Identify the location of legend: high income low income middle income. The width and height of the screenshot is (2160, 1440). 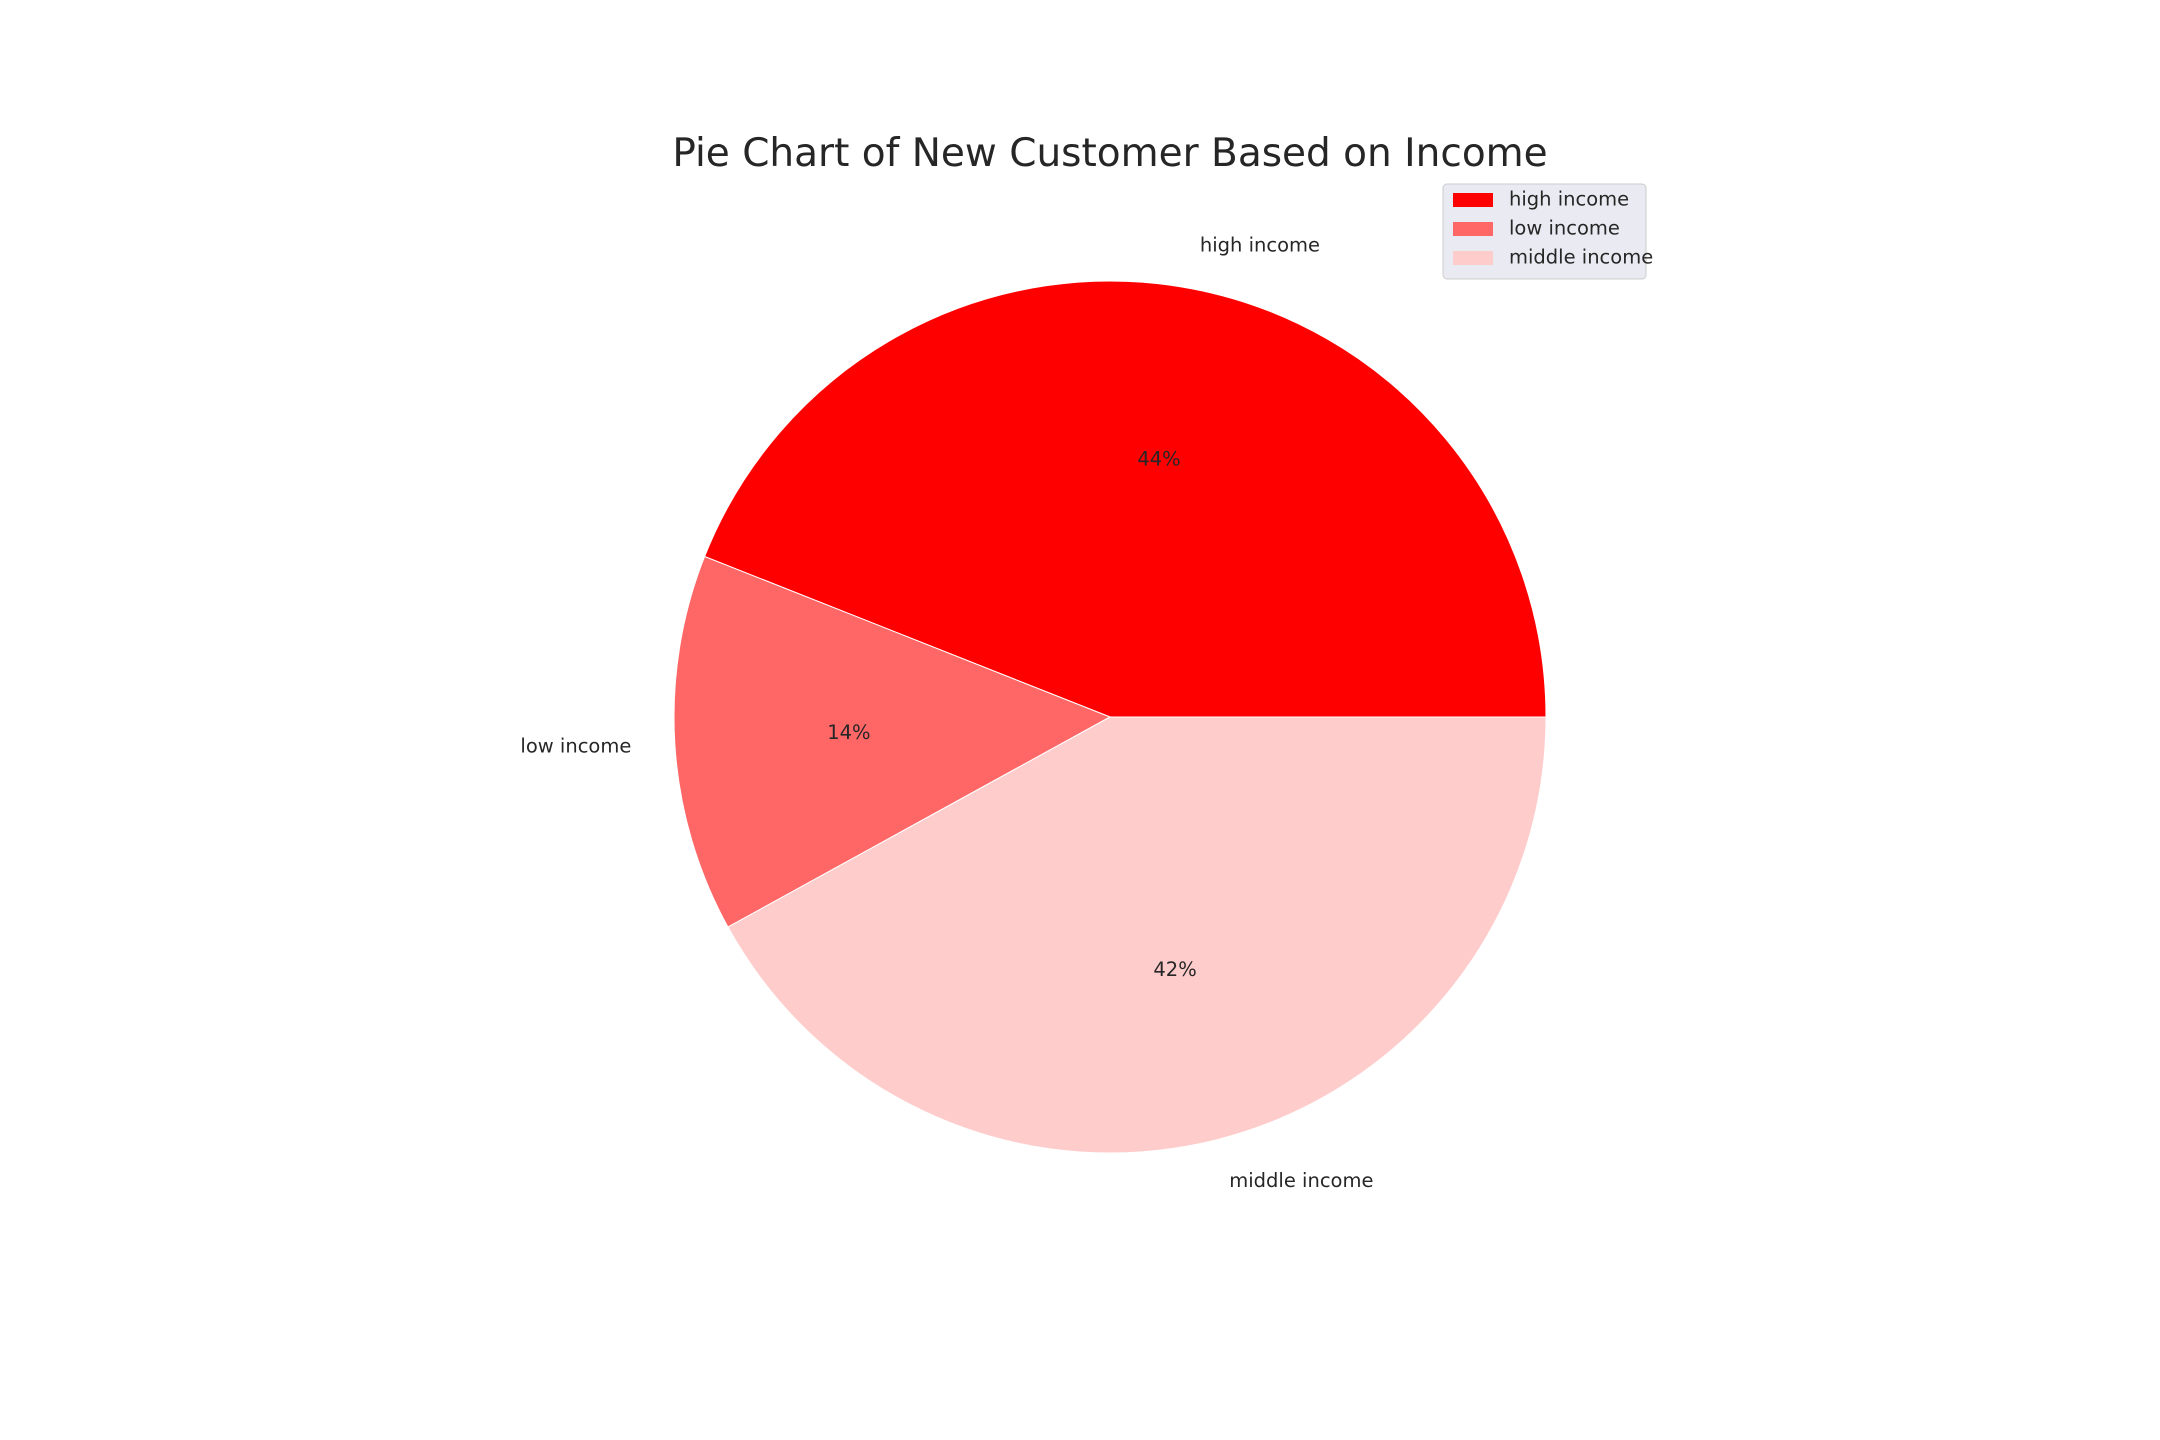
(1547, 231).